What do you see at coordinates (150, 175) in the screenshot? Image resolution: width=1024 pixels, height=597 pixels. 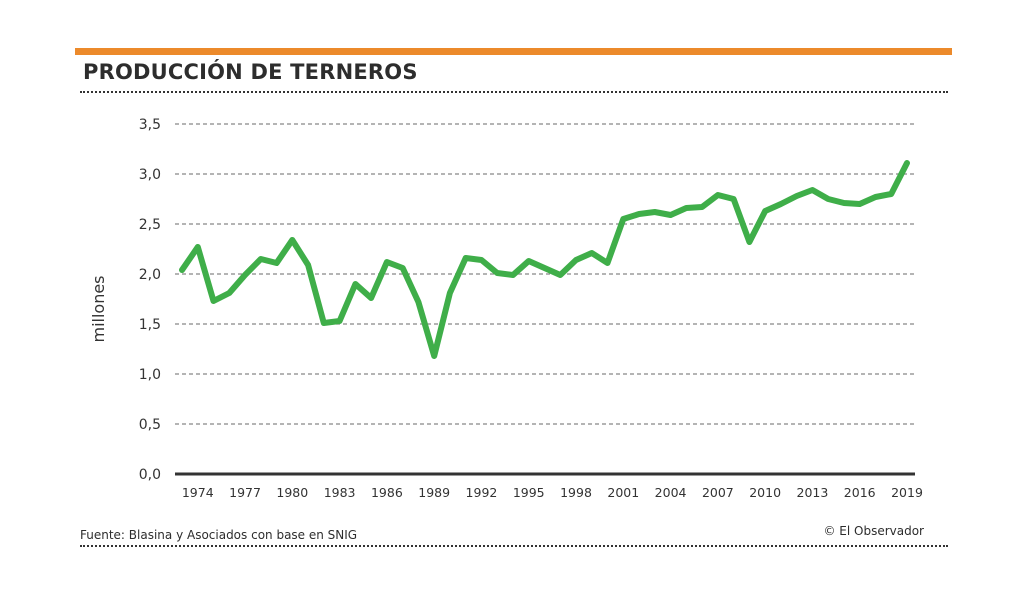 I see `y-tick-label: 3,0` at bounding box center [150, 175].